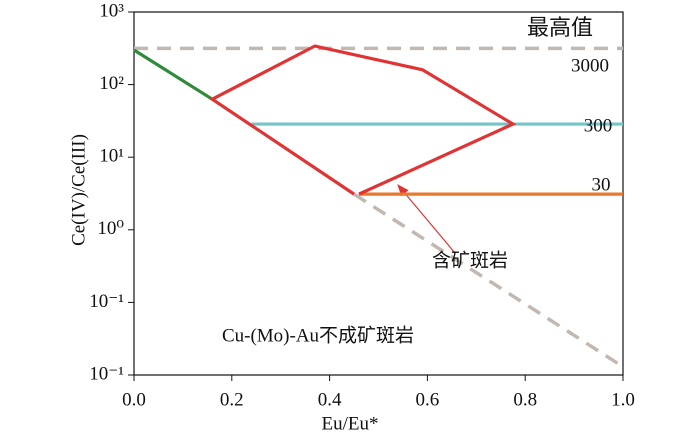 The width and height of the screenshot is (700, 435). Describe the element at coordinates (428, 399) in the screenshot. I see `x-tick-label: 0.6` at that location.